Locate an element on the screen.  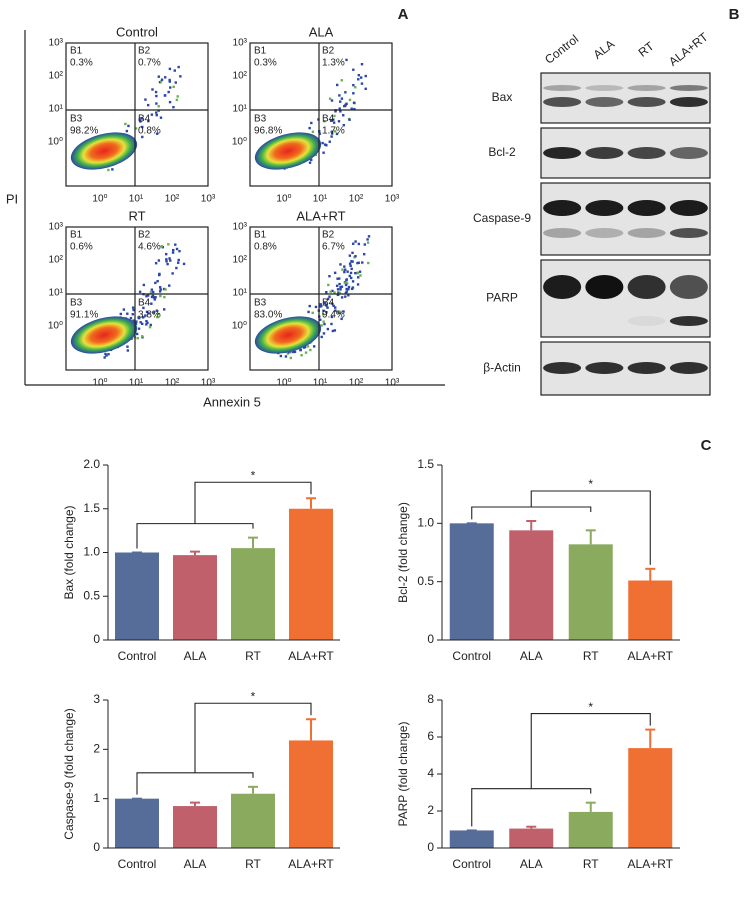
x-tick-label: 10² is located at coordinates (172, 383).